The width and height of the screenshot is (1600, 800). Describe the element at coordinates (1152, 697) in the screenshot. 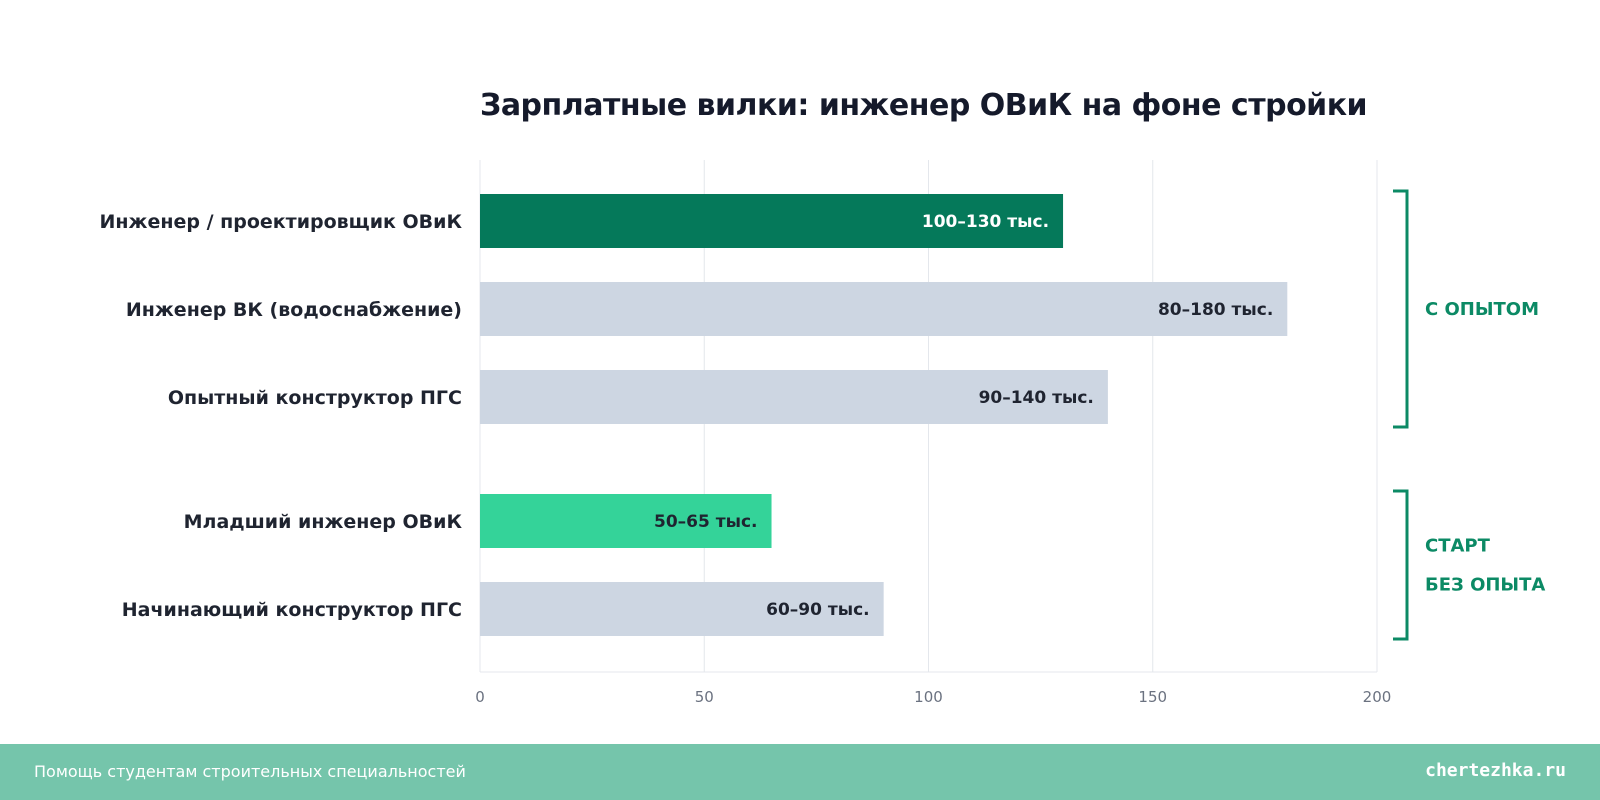

I see `x-tick-label: 150` at that location.